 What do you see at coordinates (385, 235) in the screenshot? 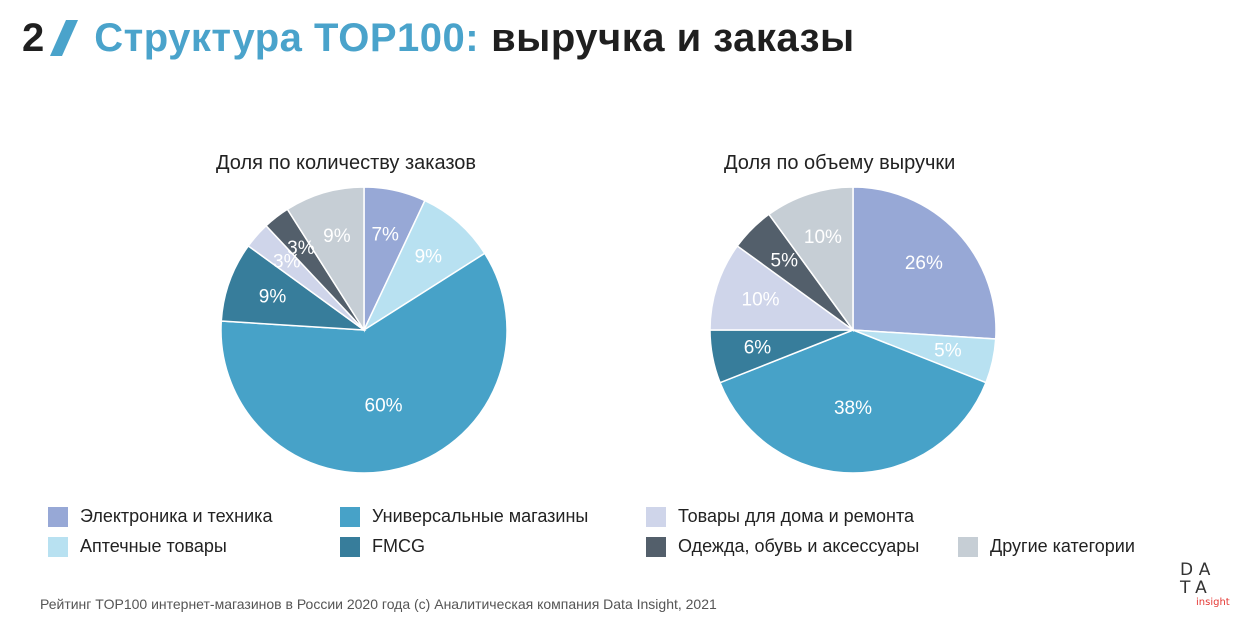
I see `data-label-electronics: 7%` at bounding box center [385, 235].